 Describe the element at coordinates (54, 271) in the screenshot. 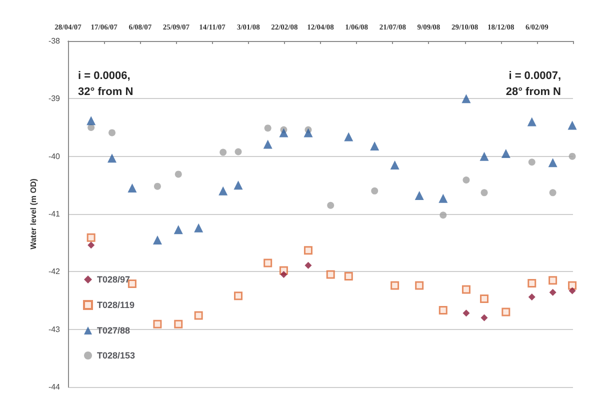

I see `y-tick-label: -42` at that location.